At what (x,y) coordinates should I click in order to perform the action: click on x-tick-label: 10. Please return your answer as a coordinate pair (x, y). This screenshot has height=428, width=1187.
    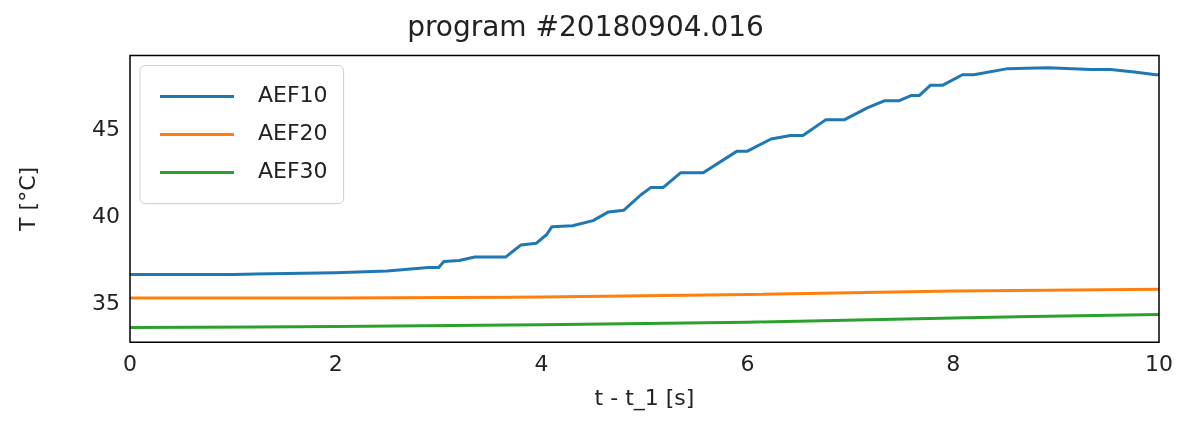
    Looking at the image, I should click on (1159, 364).